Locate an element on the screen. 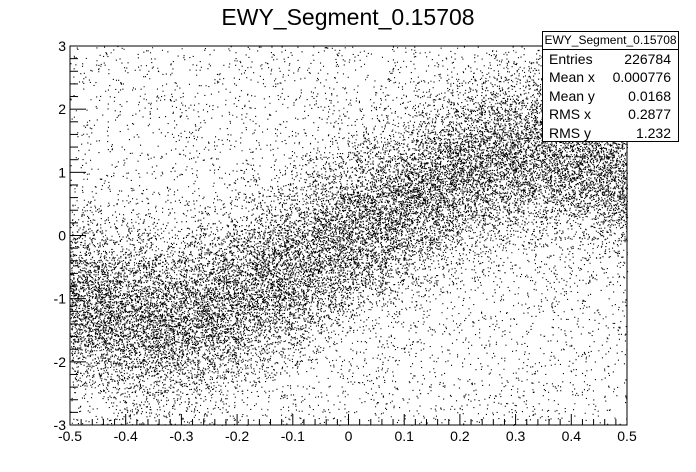  stat-value: 1.232 is located at coordinates (653, 132).